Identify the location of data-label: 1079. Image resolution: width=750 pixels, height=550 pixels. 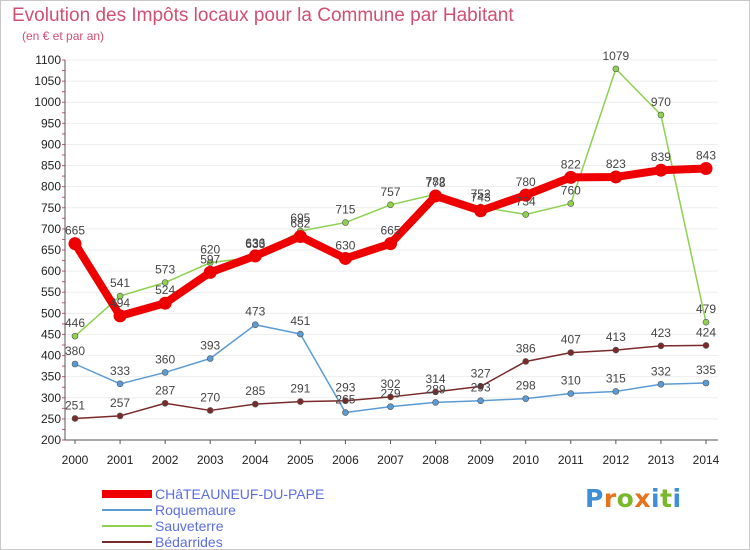
(616, 56).